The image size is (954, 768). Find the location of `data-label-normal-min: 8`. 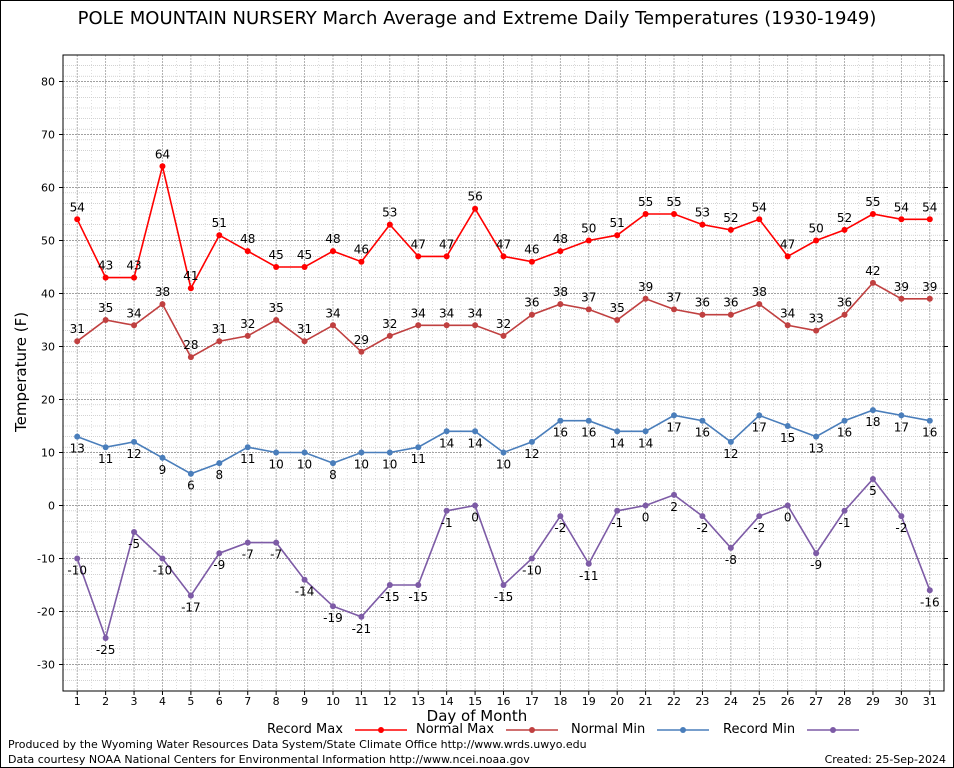

data-label-normal-min: 8 is located at coordinates (333, 475).